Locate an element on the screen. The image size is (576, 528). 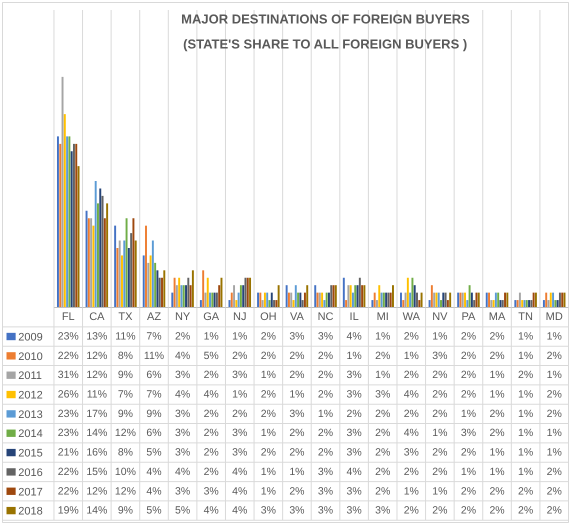
data-label: 23% is located at coordinates (68, 414).